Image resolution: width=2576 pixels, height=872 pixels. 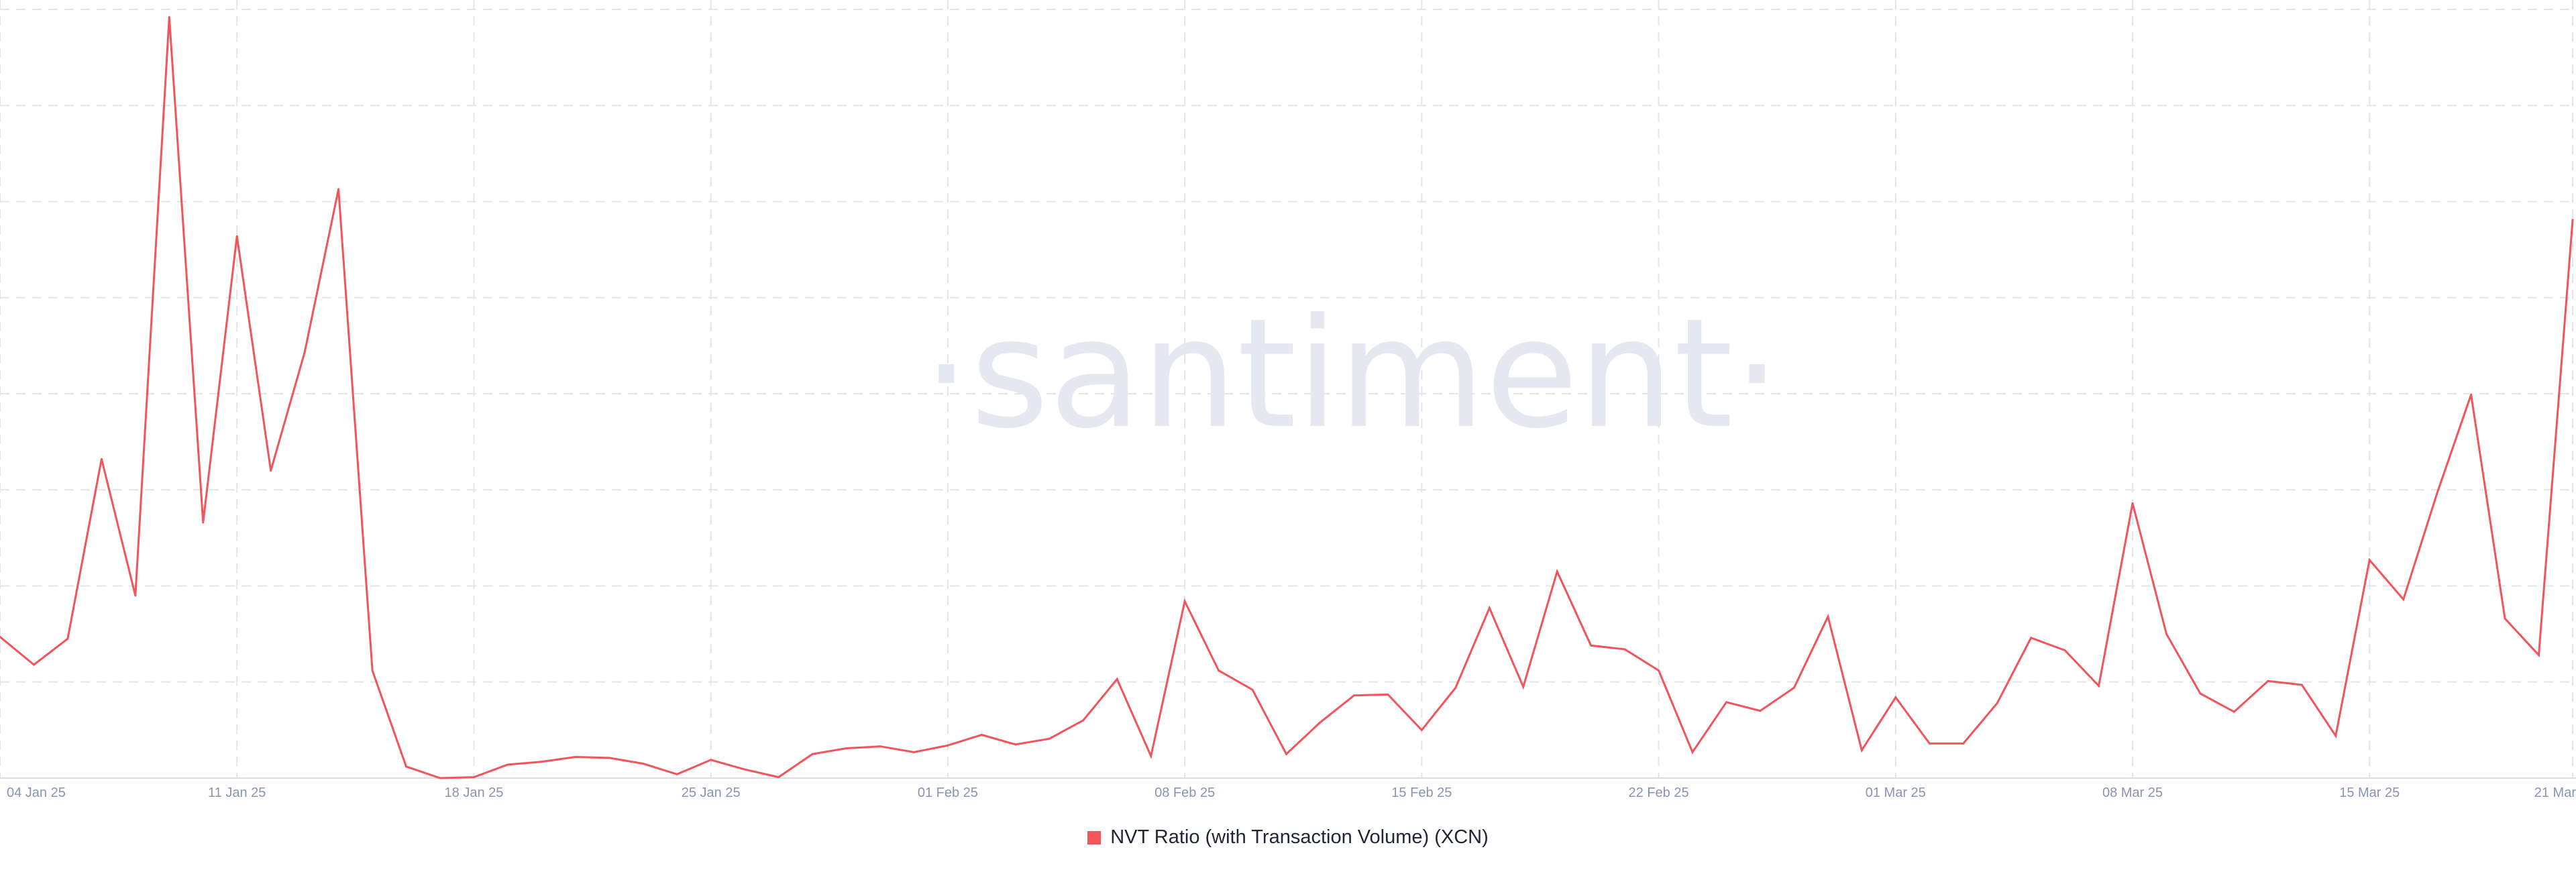 I want to click on x-tick-label: 15 Mar 25, so click(x=2369, y=793).